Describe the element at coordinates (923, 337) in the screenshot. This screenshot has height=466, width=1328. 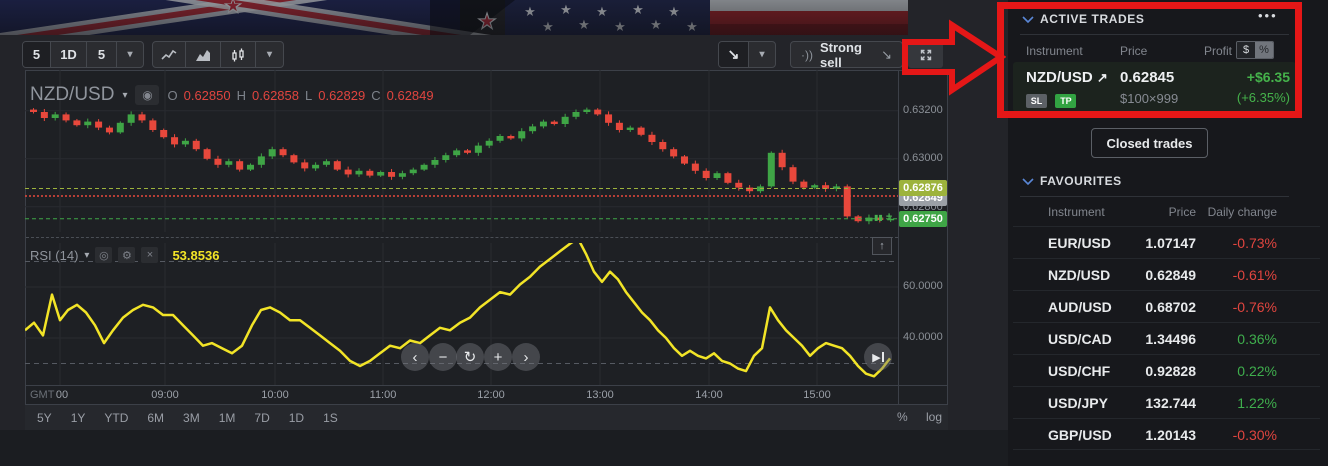
I see `rsi-tick: 40.0000` at that location.